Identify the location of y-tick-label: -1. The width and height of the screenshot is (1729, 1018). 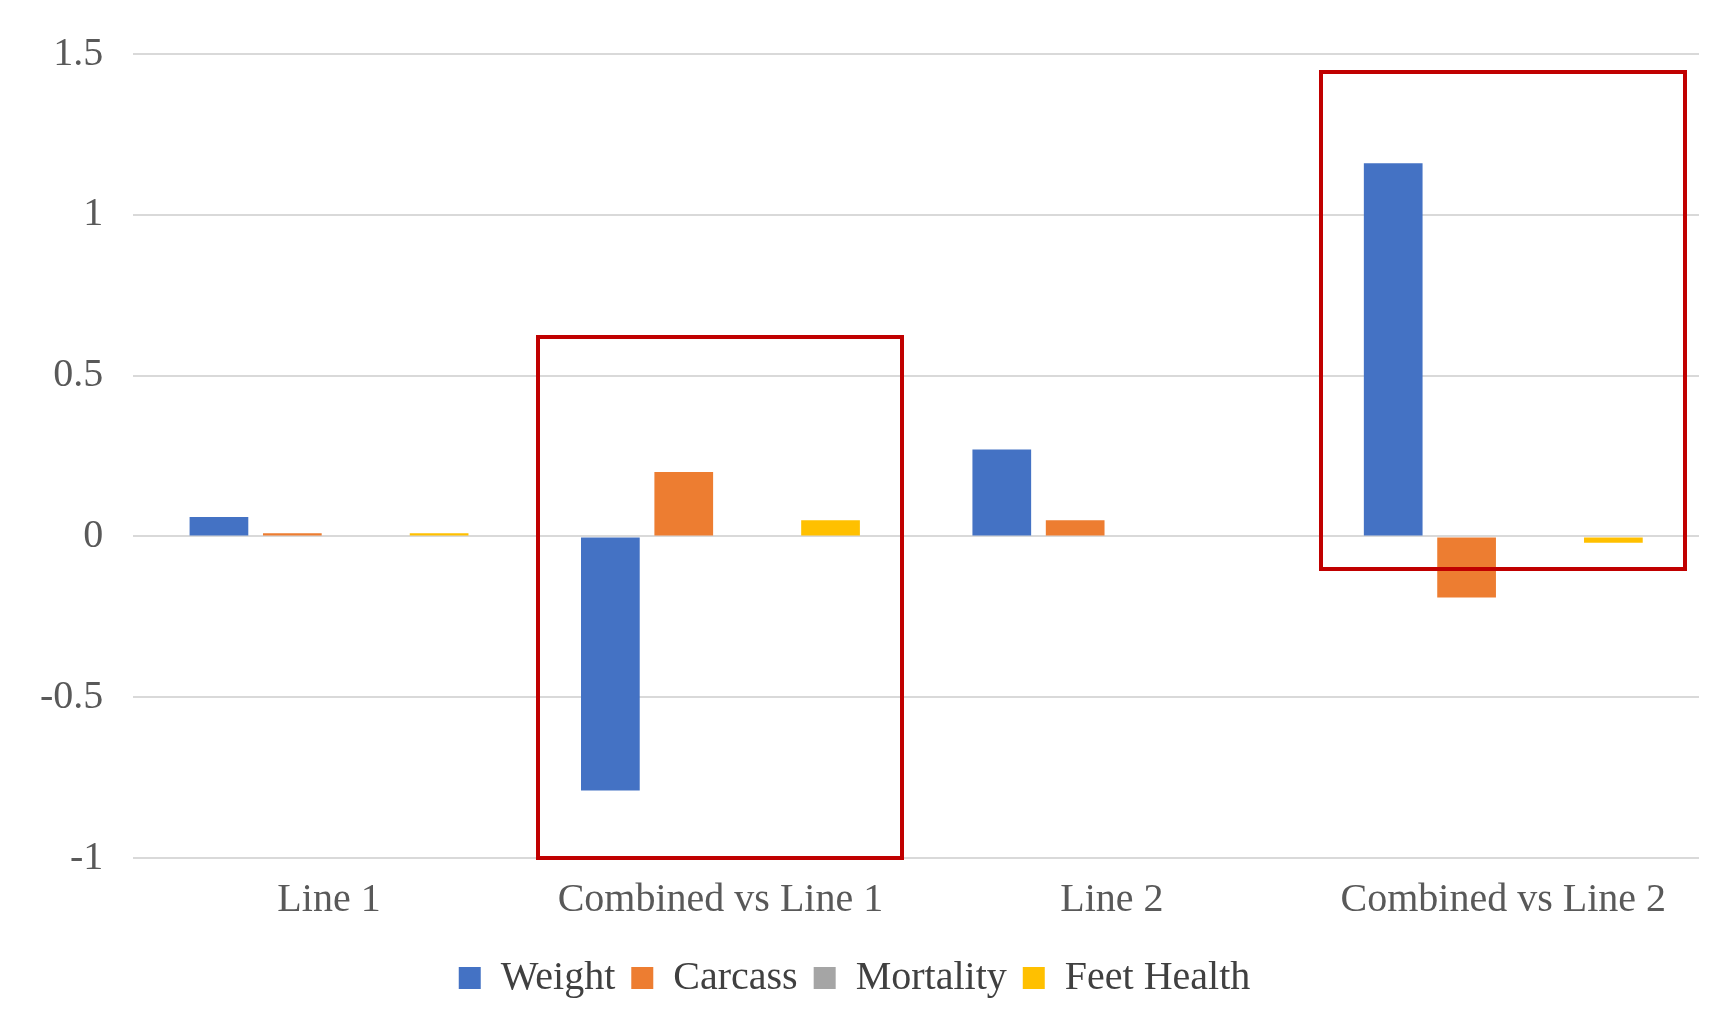
(86, 855).